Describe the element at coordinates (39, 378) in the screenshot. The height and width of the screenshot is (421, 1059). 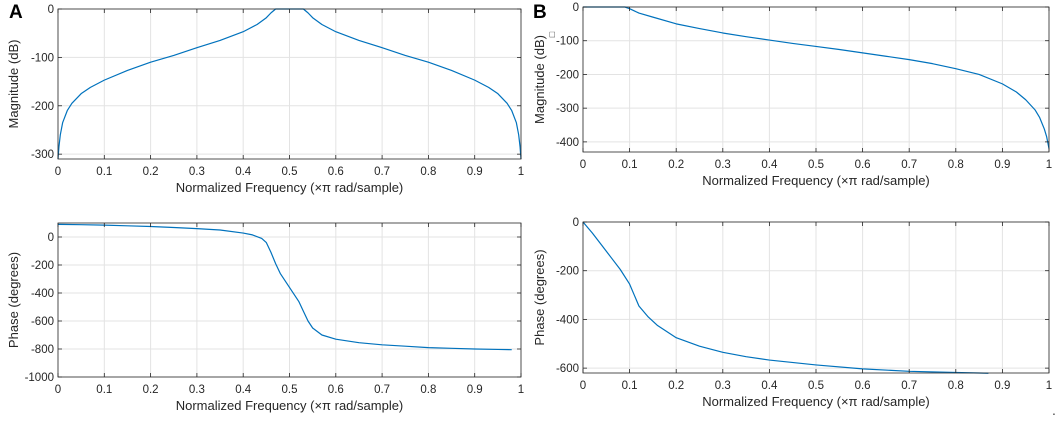
I see `y-tick-label: -1000` at that location.